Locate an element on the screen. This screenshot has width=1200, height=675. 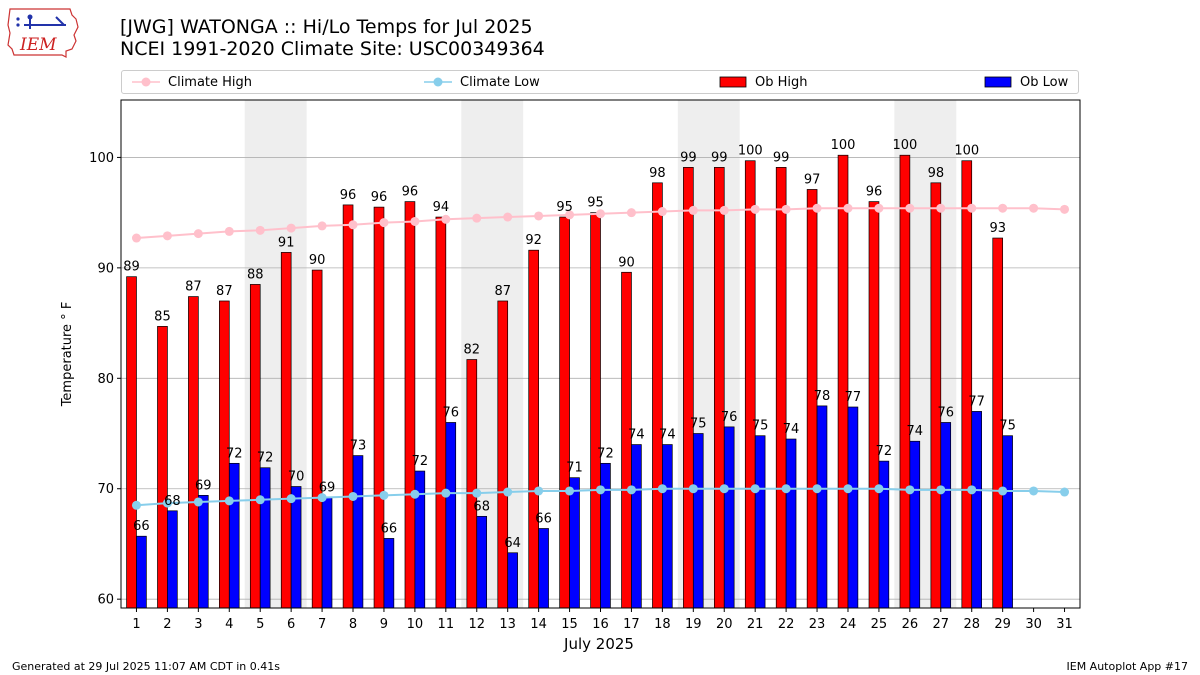
legend-ob-high: Ob High is located at coordinates (763, 82).